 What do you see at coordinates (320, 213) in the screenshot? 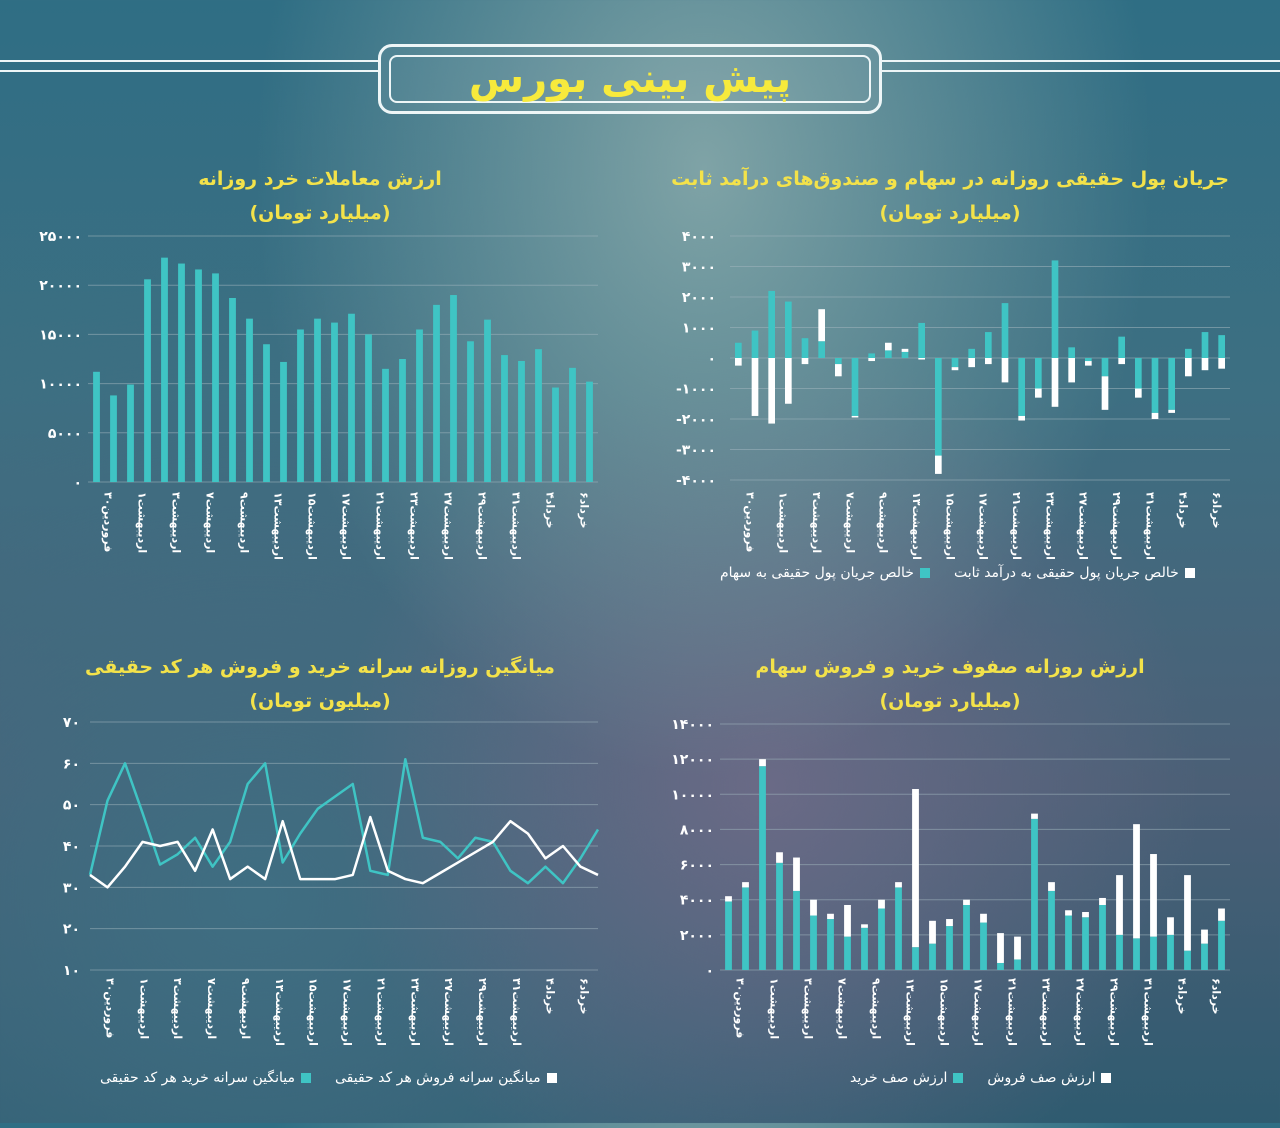
I see `chart-retail-subtitle: (میلیارد تومان)` at bounding box center [320, 213].